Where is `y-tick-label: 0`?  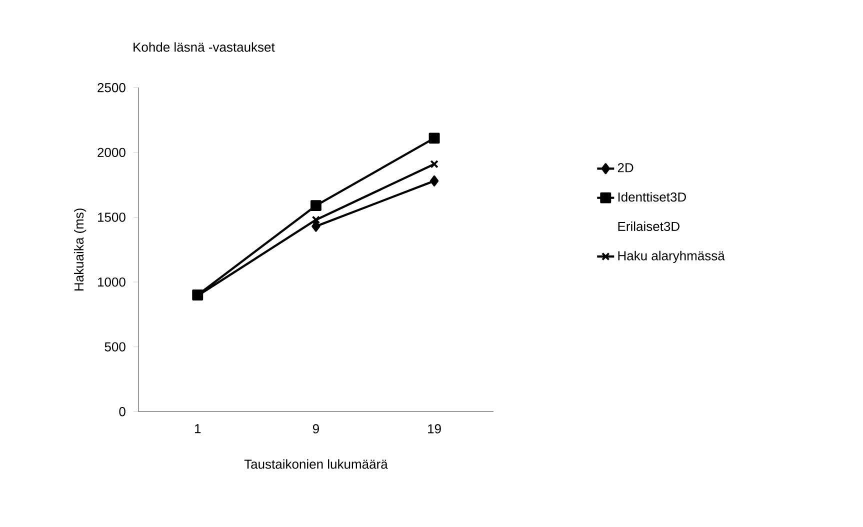
y-tick-label: 0 is located at coordinates (122, 411).